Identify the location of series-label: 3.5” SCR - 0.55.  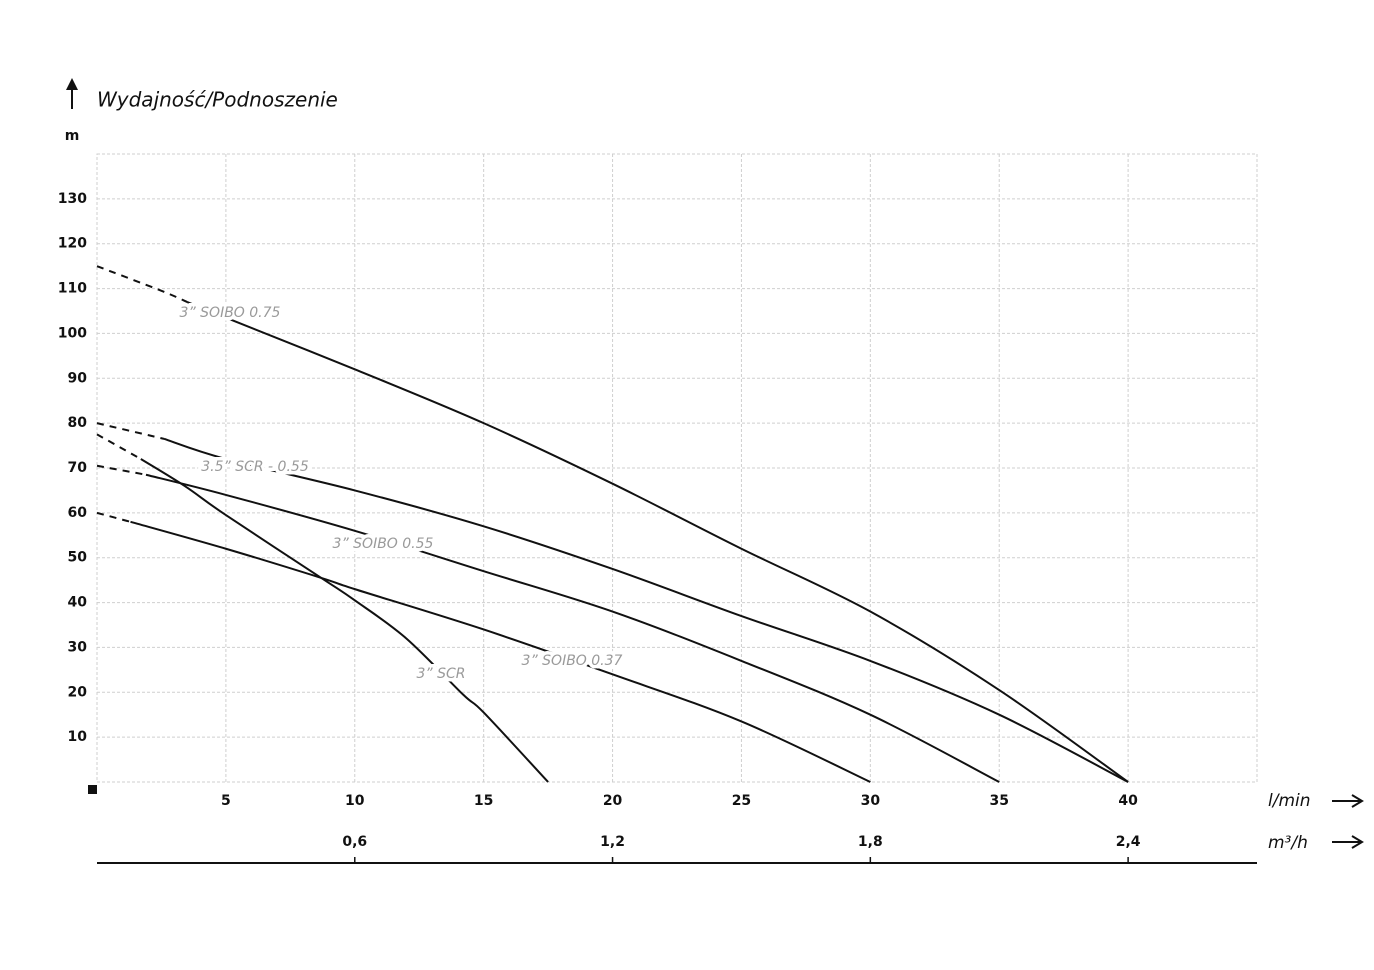
(255, 467).